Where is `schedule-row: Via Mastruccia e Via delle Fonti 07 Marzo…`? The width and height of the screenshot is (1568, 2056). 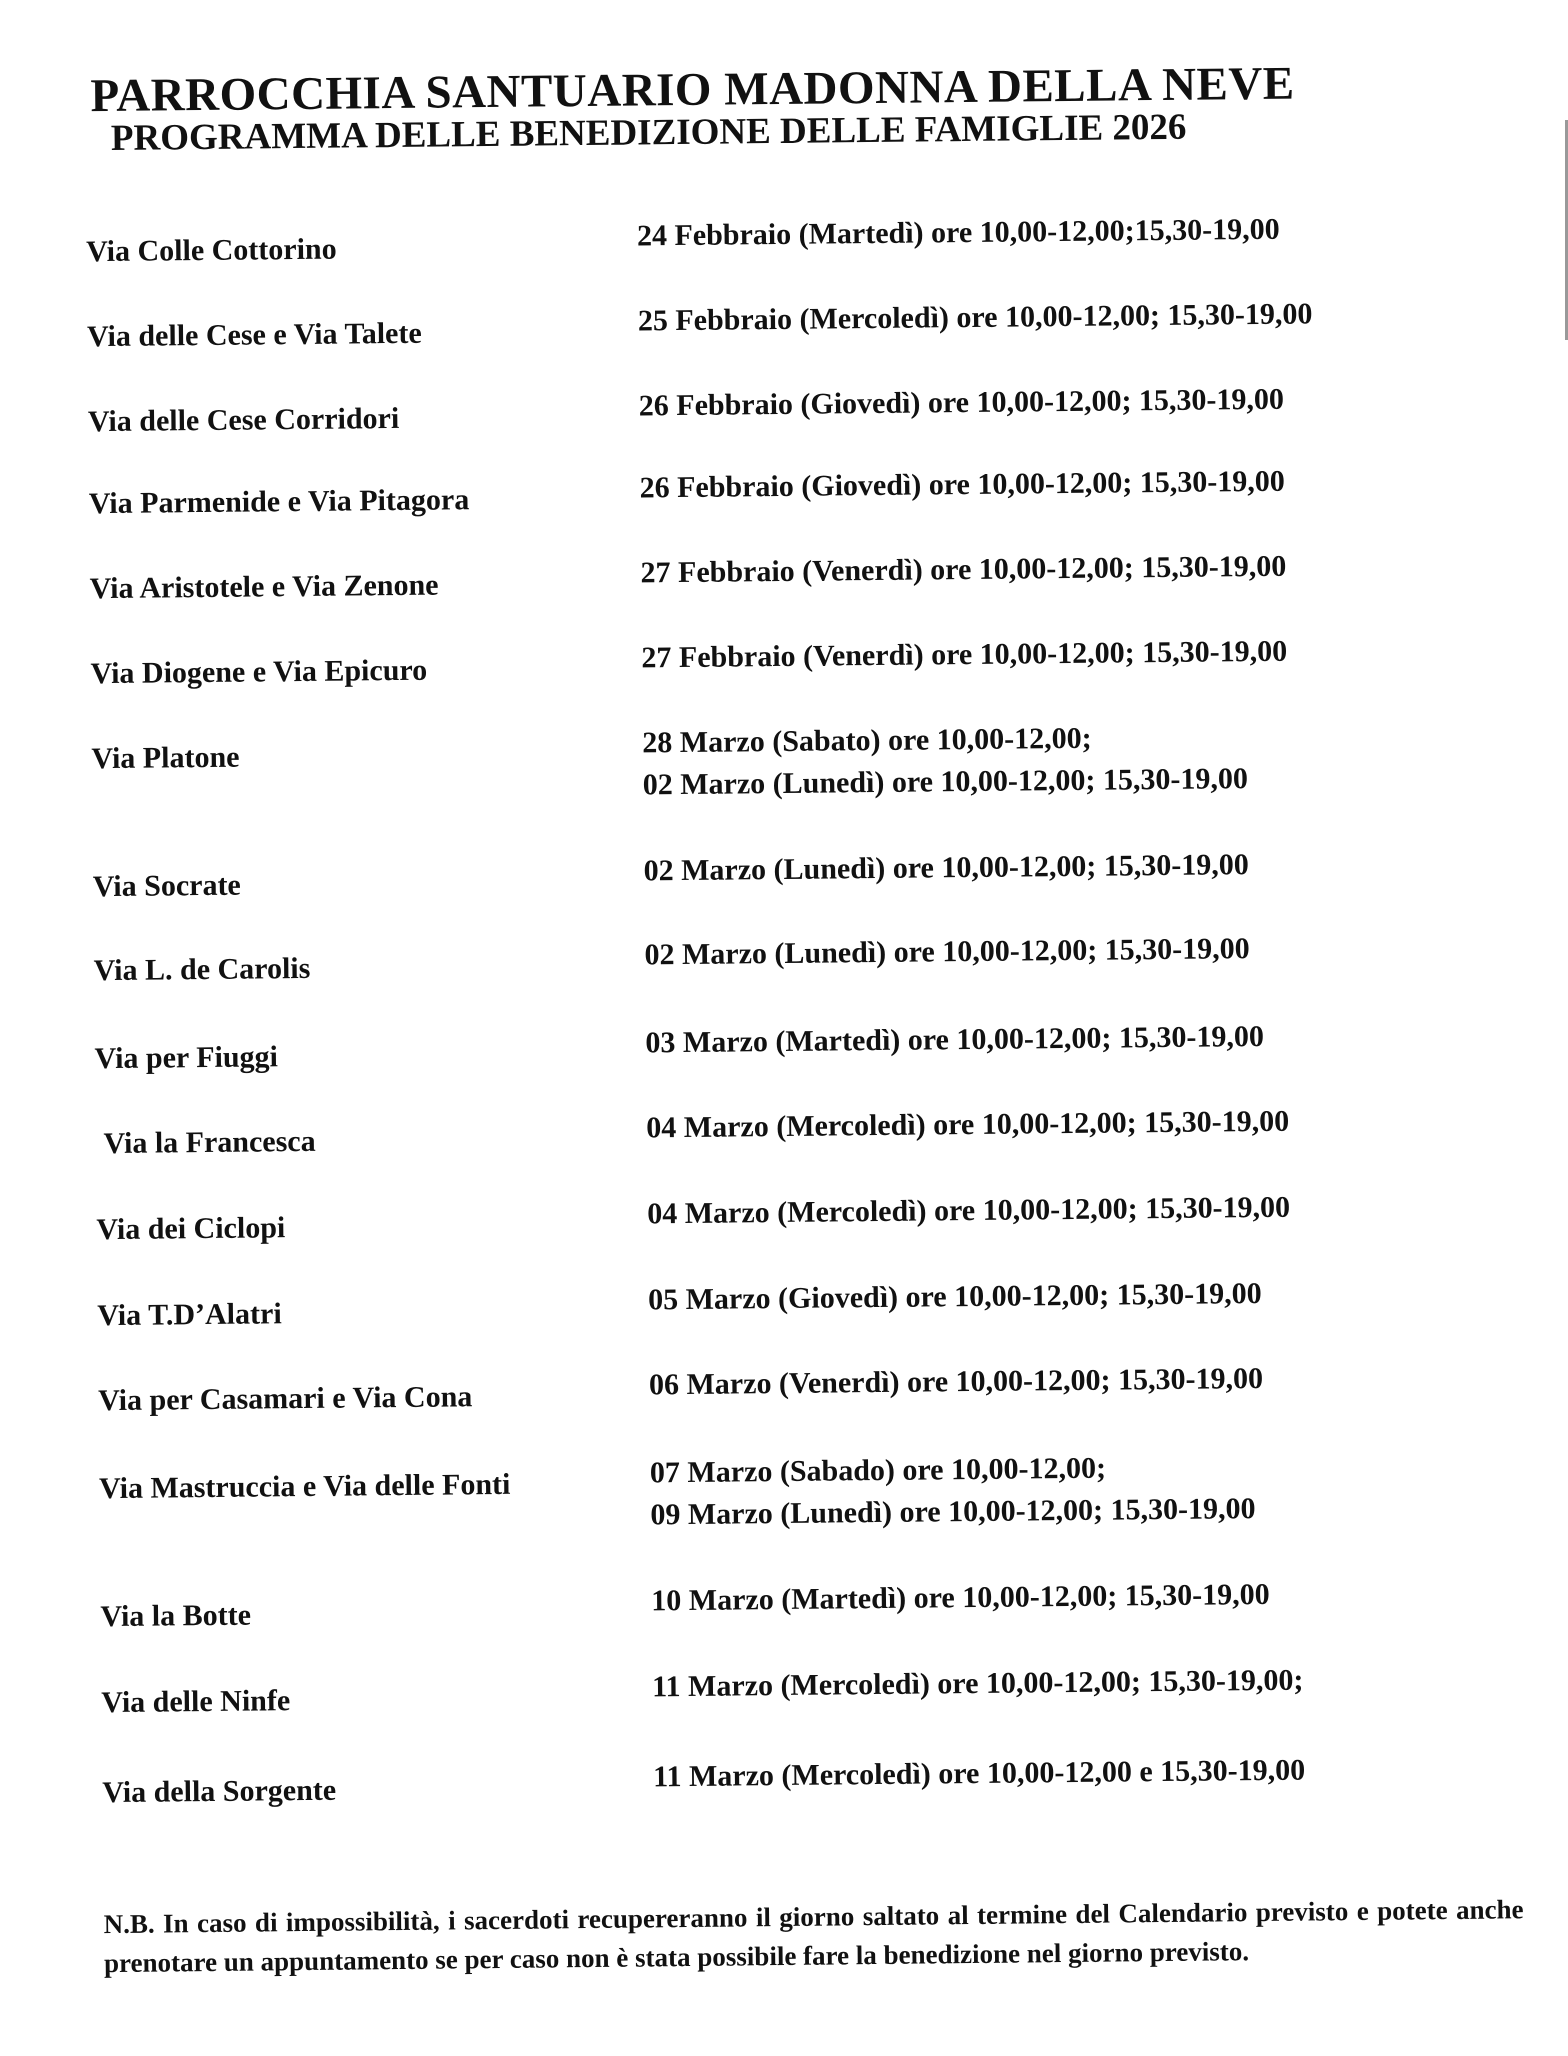 schedule-row: Via Mastruccia e Via delle Fonti 07 Marzo… is located at coordinates (786, 1492).